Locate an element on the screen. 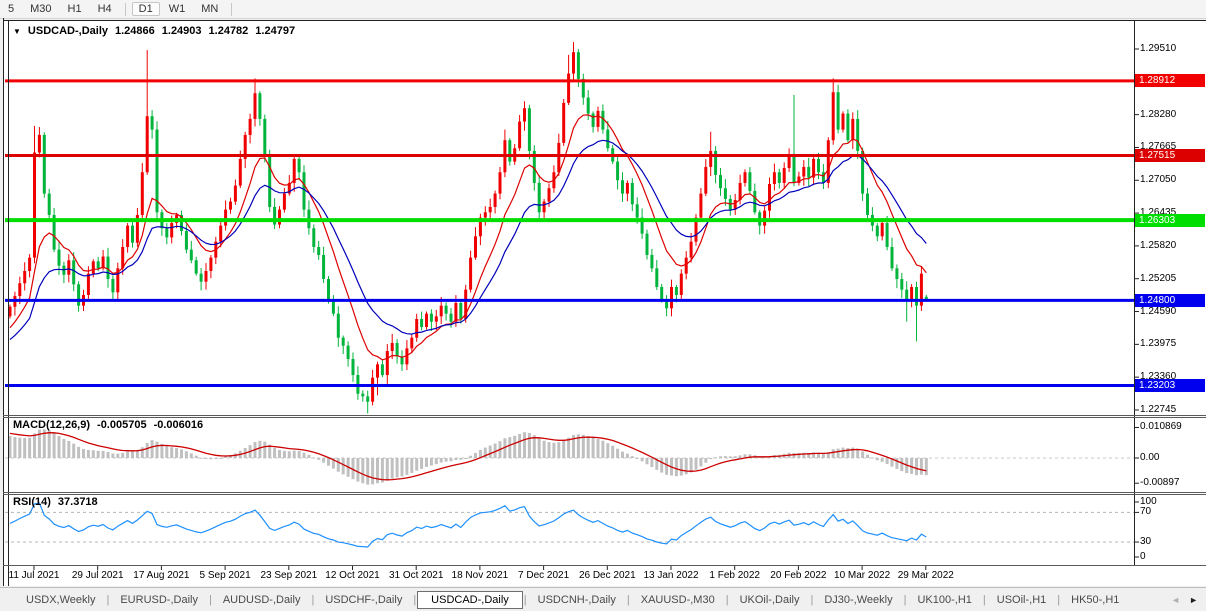  date-axis-label: 10 Mar 2022 is located at coordinates (862, 575).